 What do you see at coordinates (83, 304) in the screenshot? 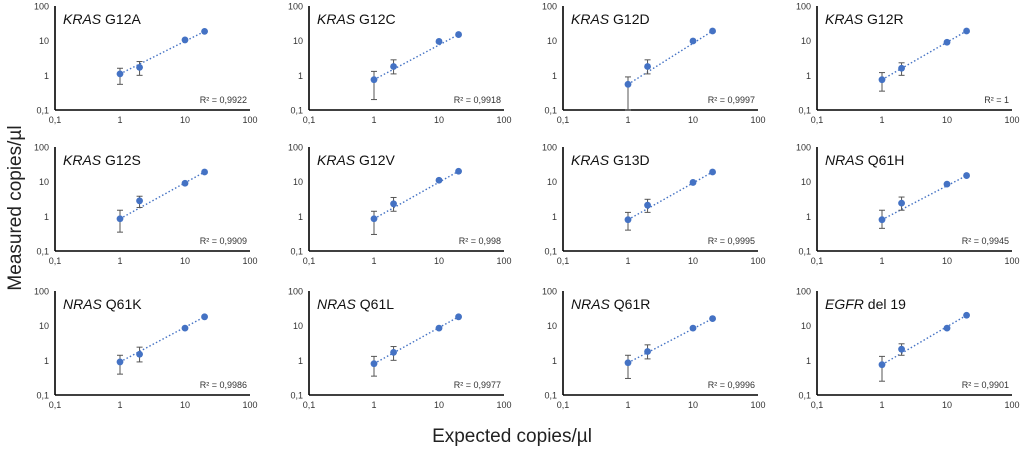
I see `gene-name: NRAS` at bounding box center [83, 304].